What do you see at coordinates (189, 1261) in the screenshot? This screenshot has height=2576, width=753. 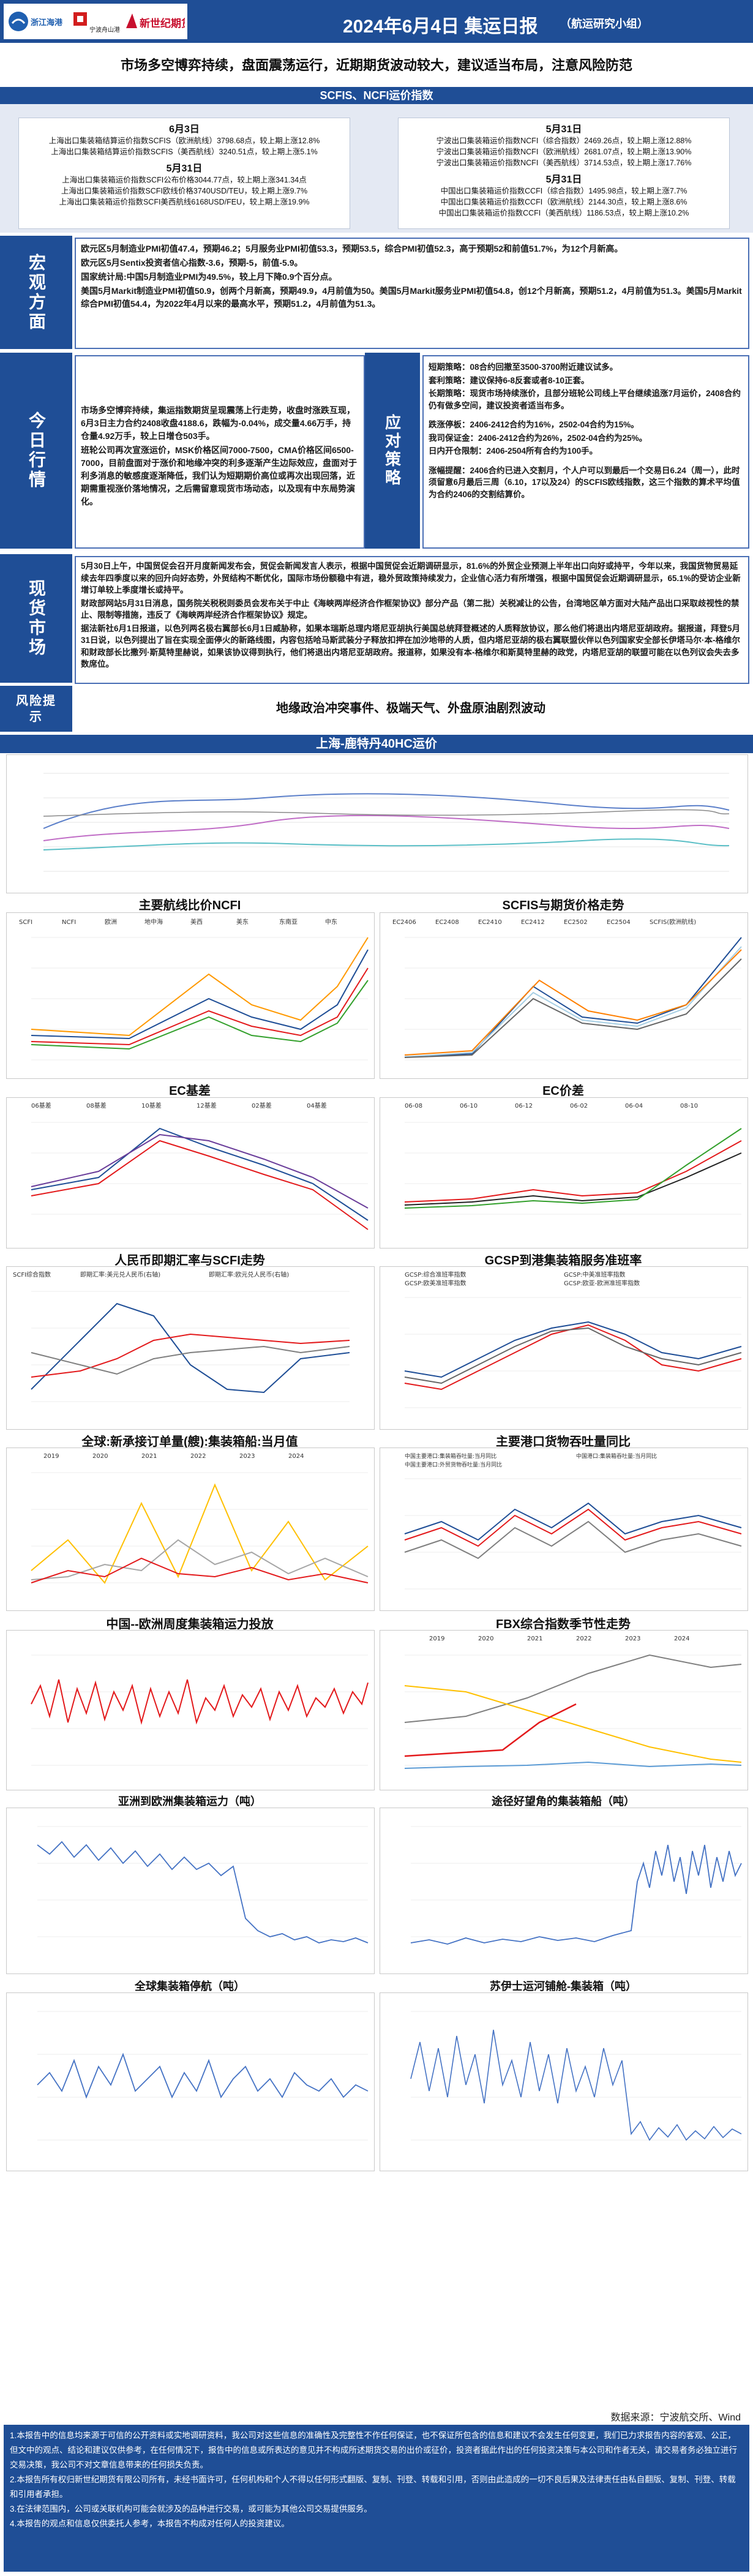 I see `rmb-chart-title: 人民币即期汇率与SCFI走势` at bounding box center [189, 1261].